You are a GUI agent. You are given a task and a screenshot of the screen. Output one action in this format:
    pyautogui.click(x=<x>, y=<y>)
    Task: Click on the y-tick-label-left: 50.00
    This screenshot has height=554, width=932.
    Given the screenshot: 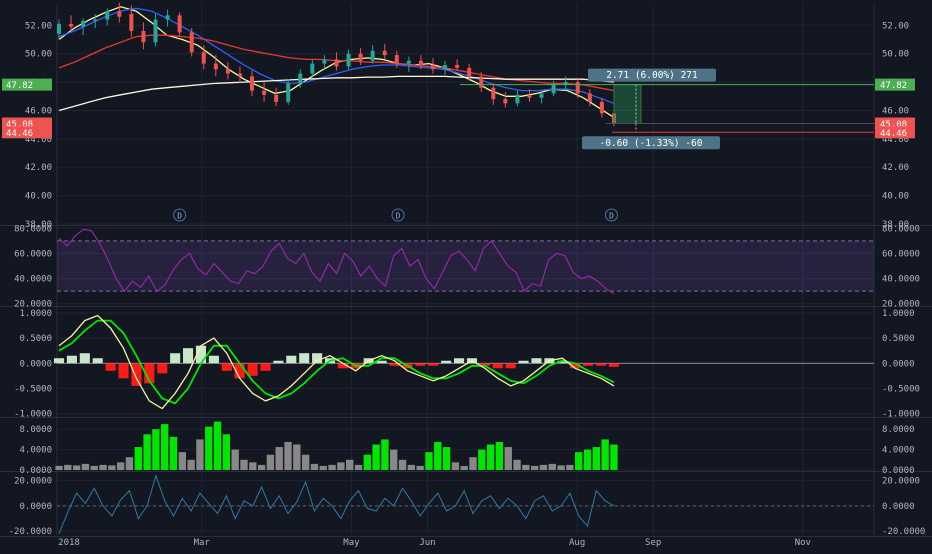 What is the action you would take?
    pyautogui.click(x=38, y=55)
    